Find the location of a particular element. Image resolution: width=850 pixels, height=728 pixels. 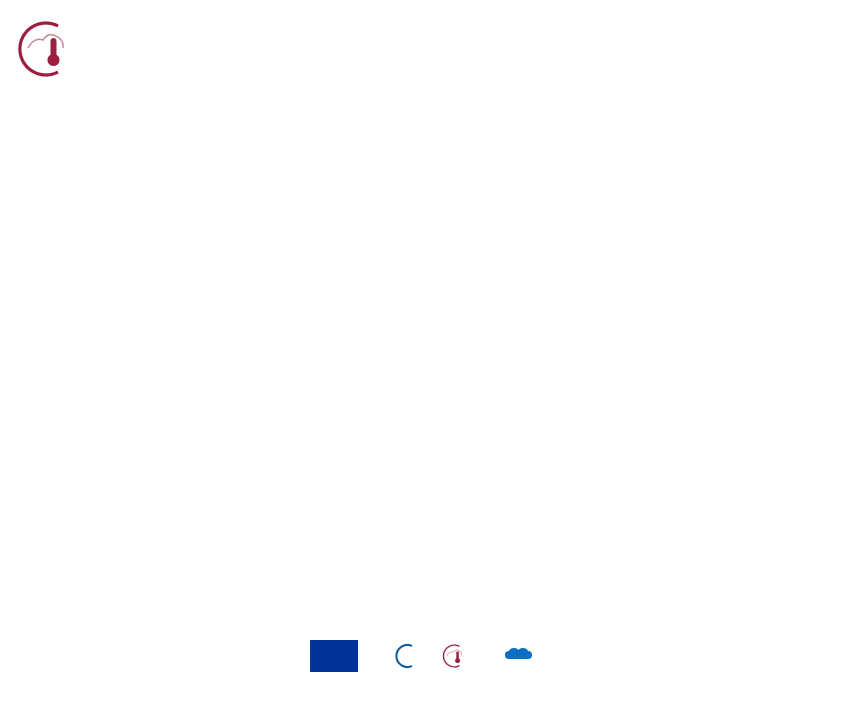

copernicus-c-icon is located at coordinates (404, 656).